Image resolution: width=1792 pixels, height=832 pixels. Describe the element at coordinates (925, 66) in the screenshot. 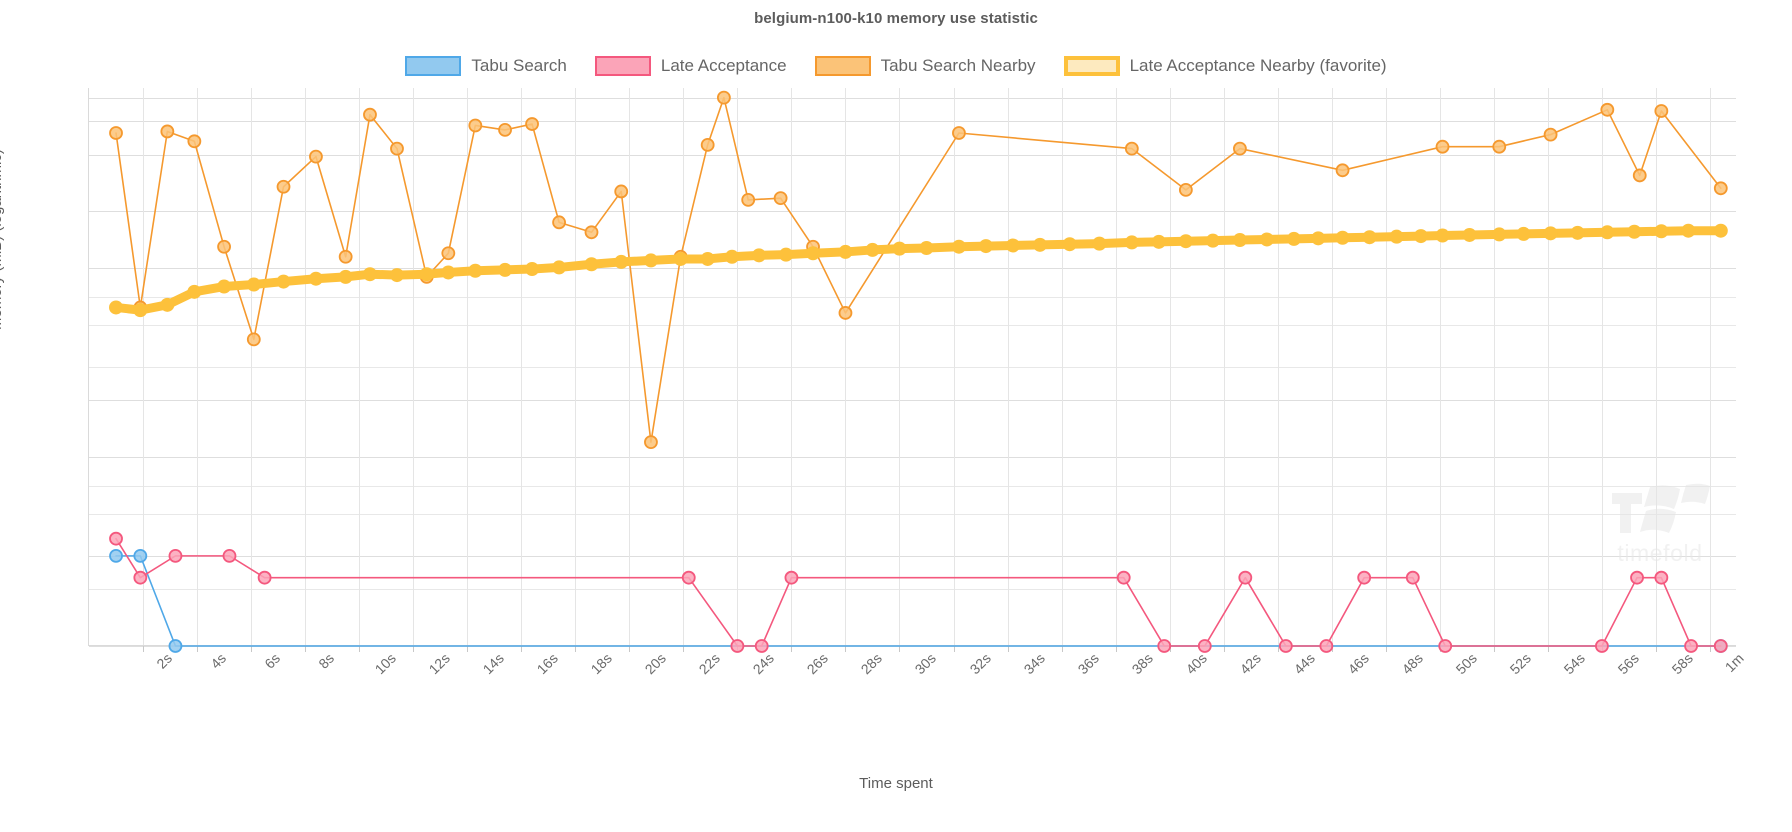

I see `legend-item-tabu-search-nearby: Tabu Search Nearby` at that location.